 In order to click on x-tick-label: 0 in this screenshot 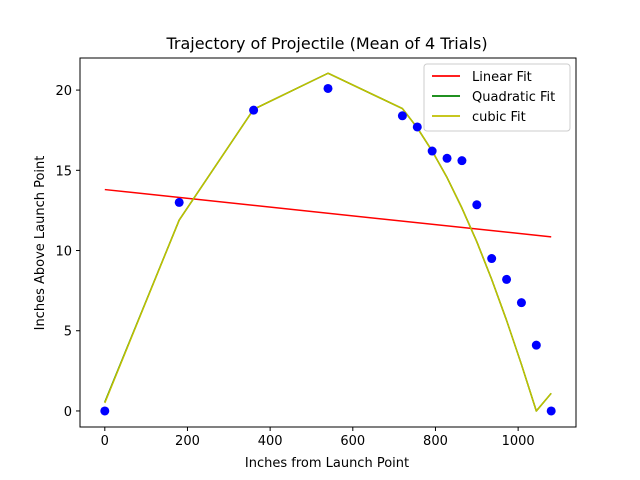, I will do `click(105, 441)`.